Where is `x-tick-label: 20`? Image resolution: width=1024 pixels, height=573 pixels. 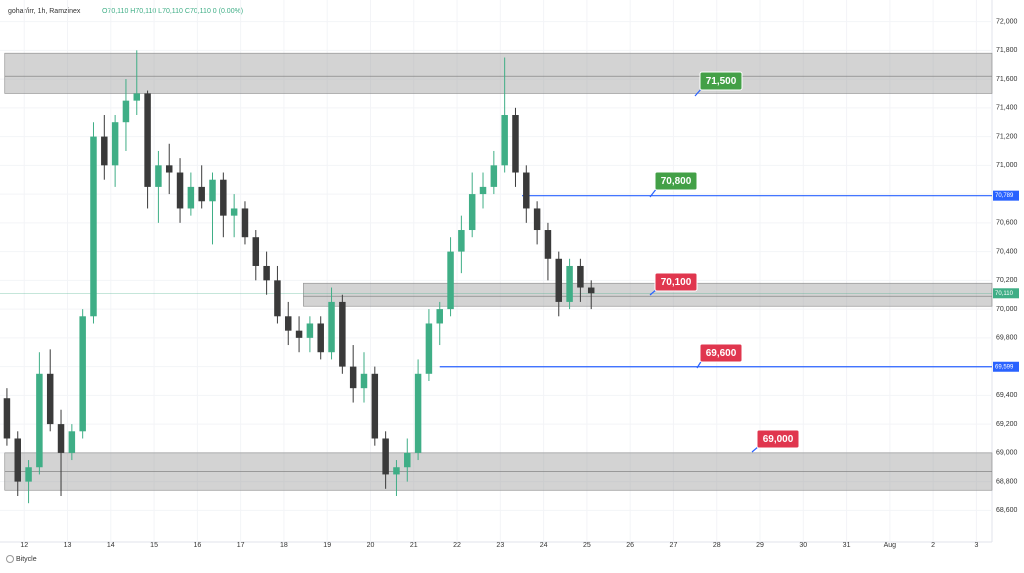 x-tick-label: 20 is located at coordinates (371, 545).